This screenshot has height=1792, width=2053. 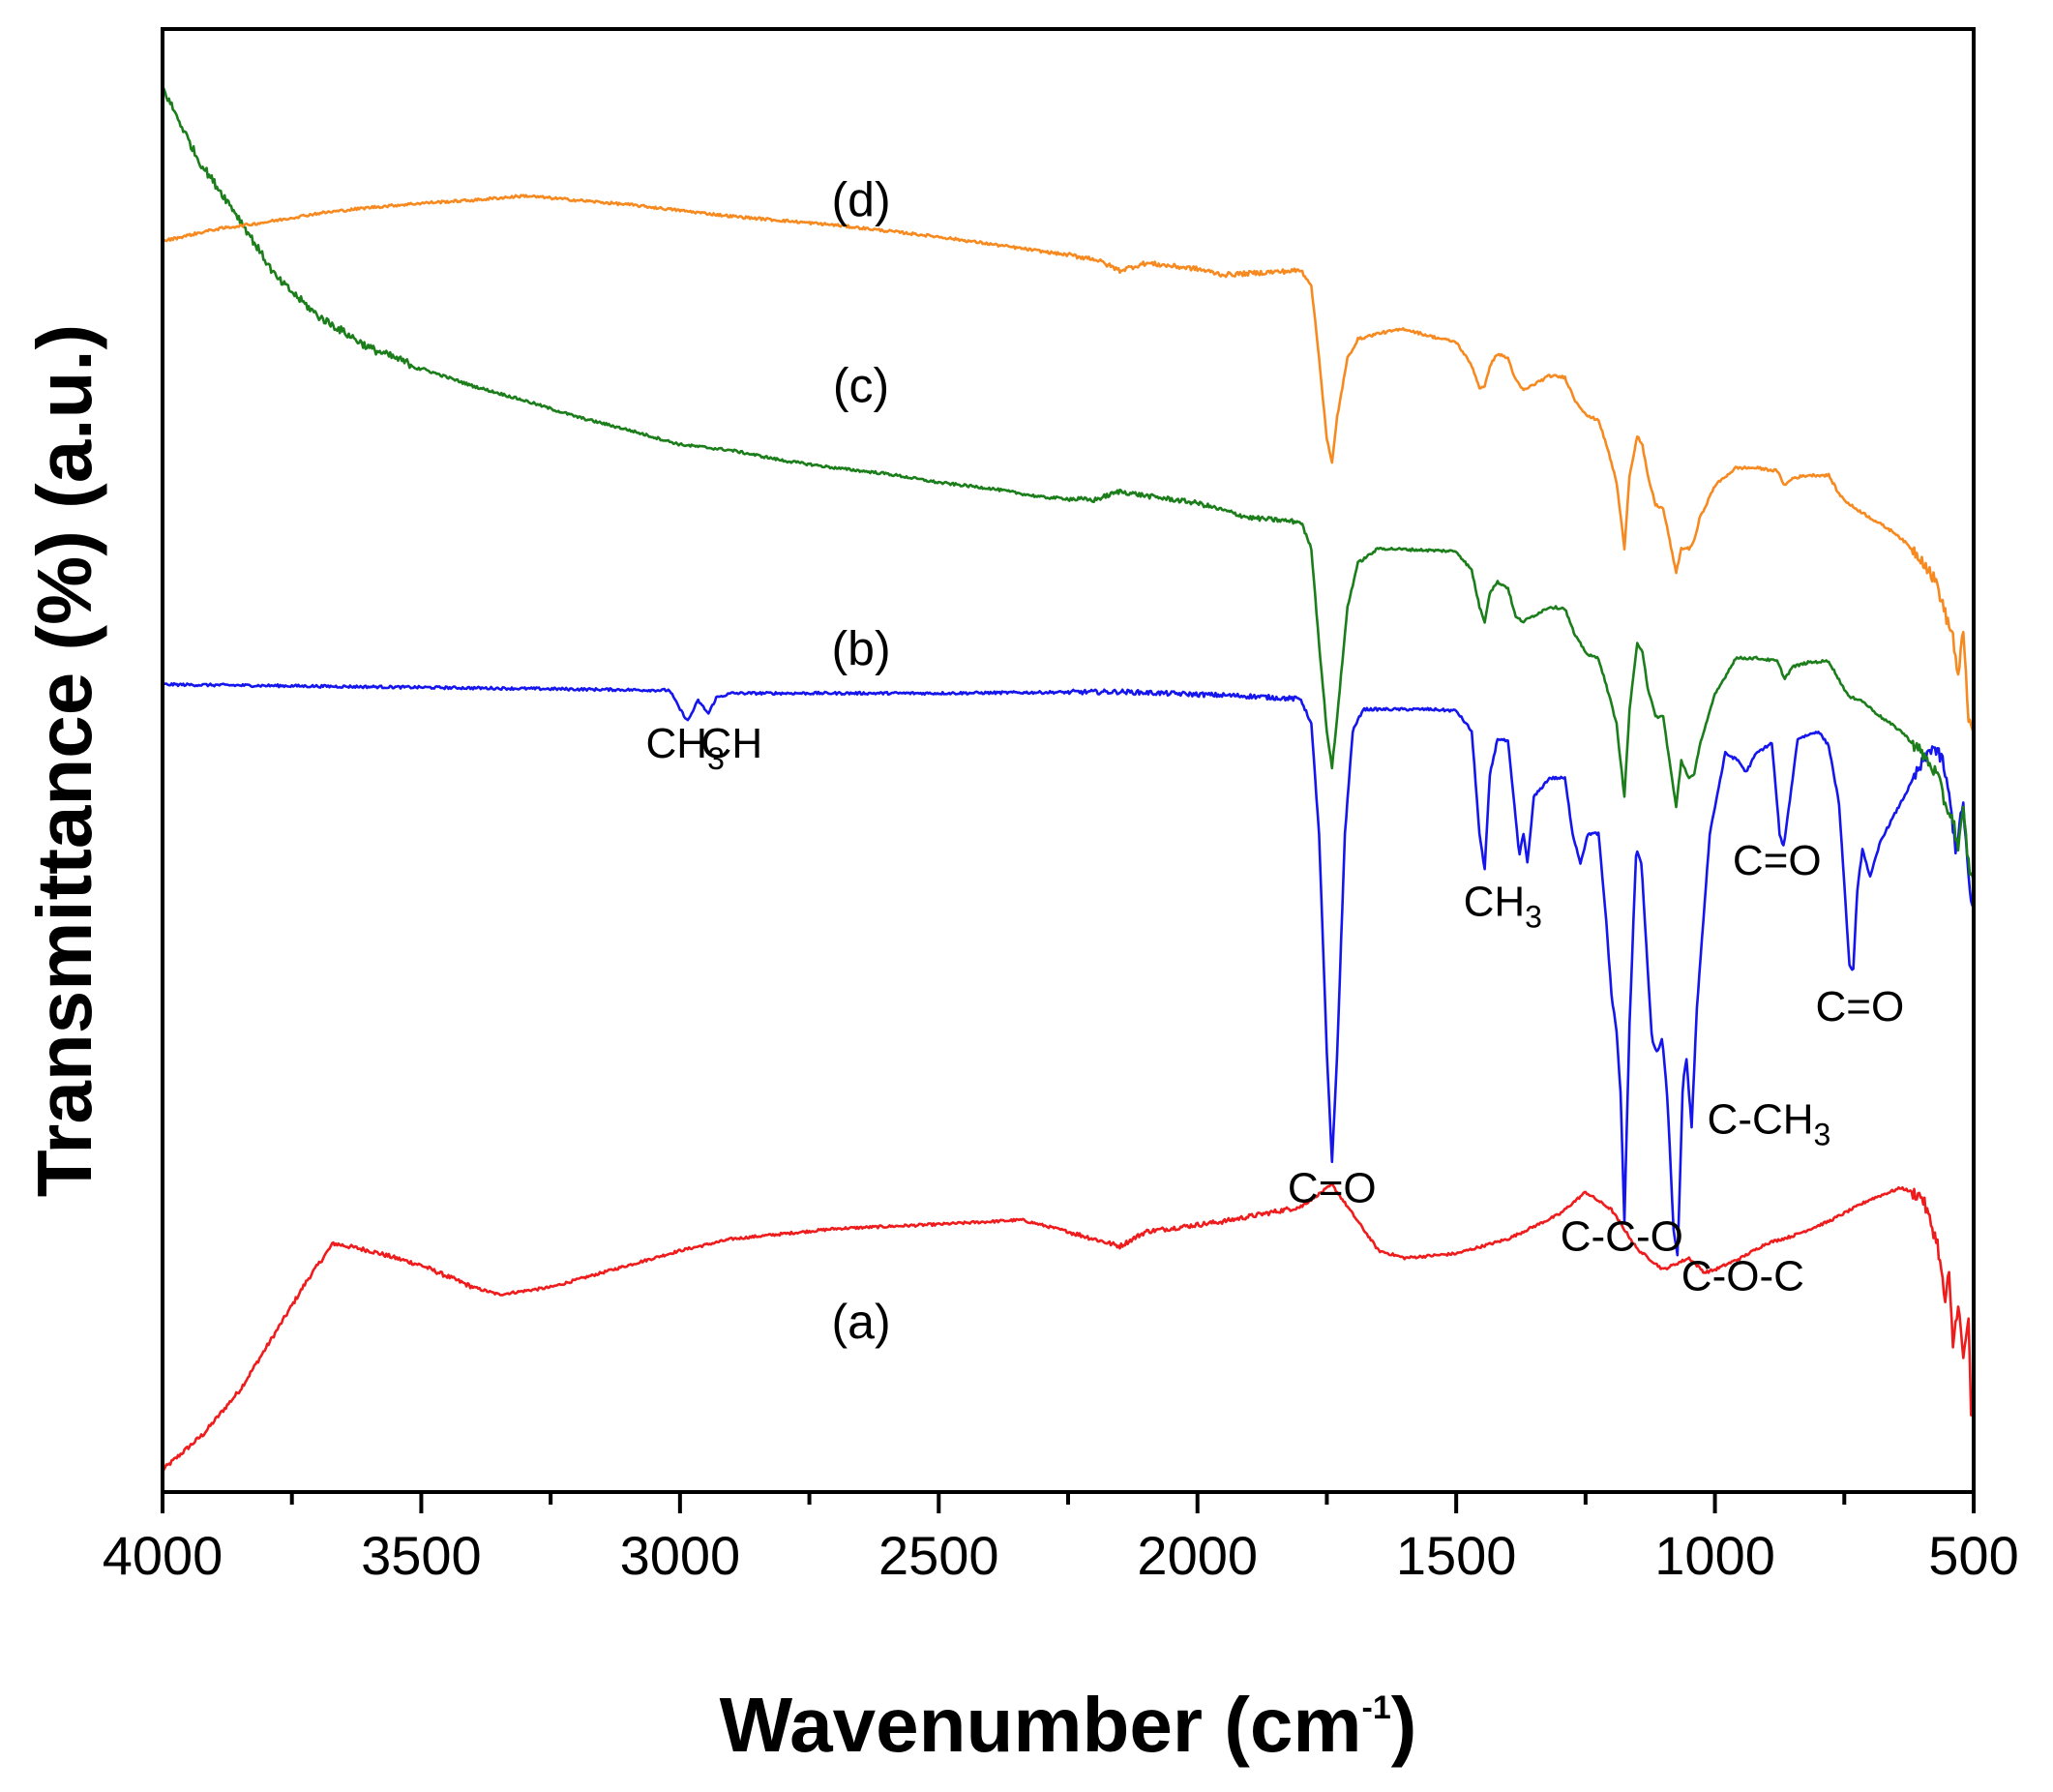 I want to click on x-tick-label: 3500, so click(x=421, y=1555).